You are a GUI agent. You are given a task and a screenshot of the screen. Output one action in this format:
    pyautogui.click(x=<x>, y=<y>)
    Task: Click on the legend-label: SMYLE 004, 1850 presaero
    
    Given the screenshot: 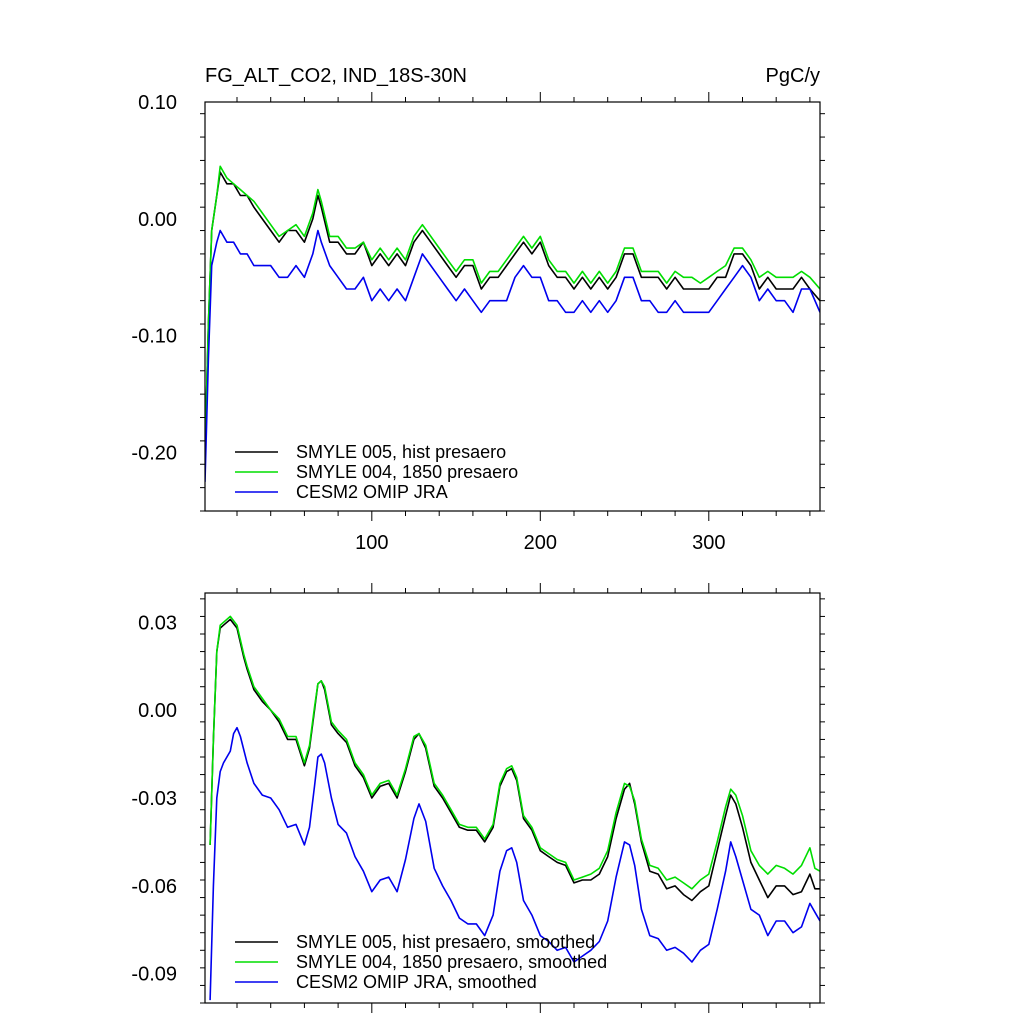 What is the action you would take?
    pyautogui.click(x=407, y=472)
    